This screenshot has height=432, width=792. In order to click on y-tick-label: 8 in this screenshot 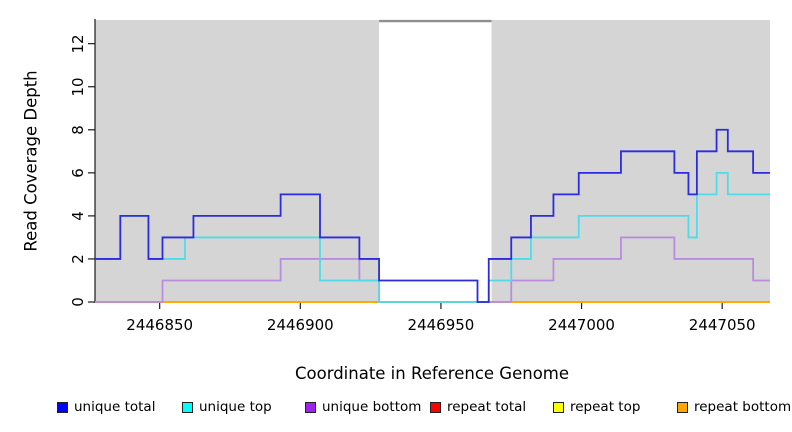, I will do `click(78, 130)`.